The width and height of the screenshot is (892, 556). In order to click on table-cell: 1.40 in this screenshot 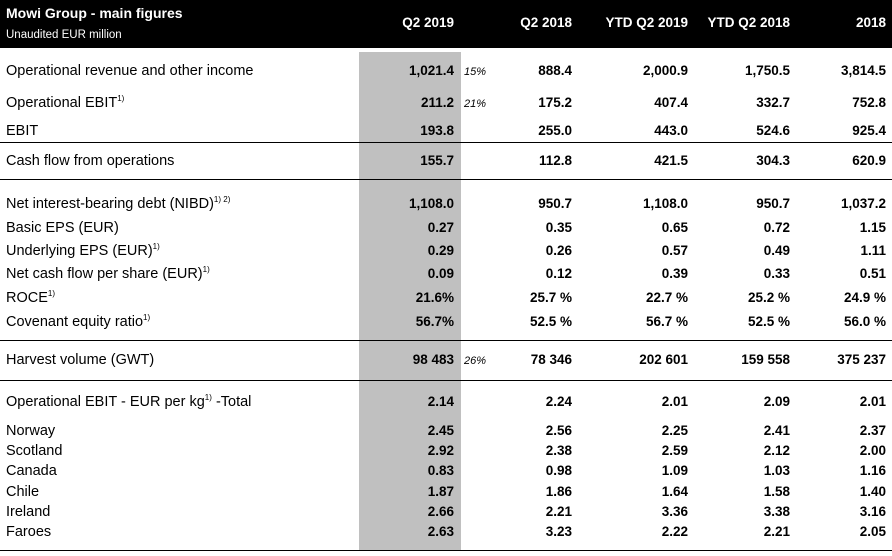, I will do `click(872, 491)`.